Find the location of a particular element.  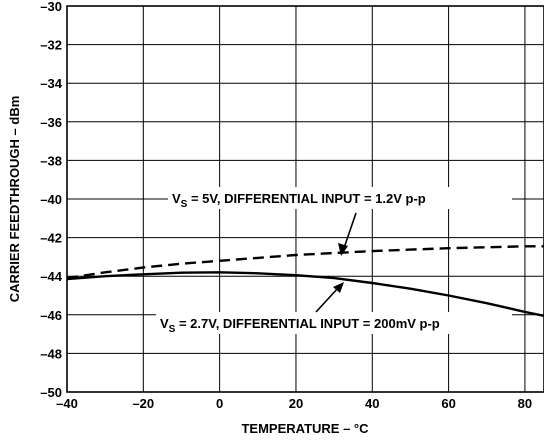

y-tick-label: –36 is located at coordinates (51, 122).